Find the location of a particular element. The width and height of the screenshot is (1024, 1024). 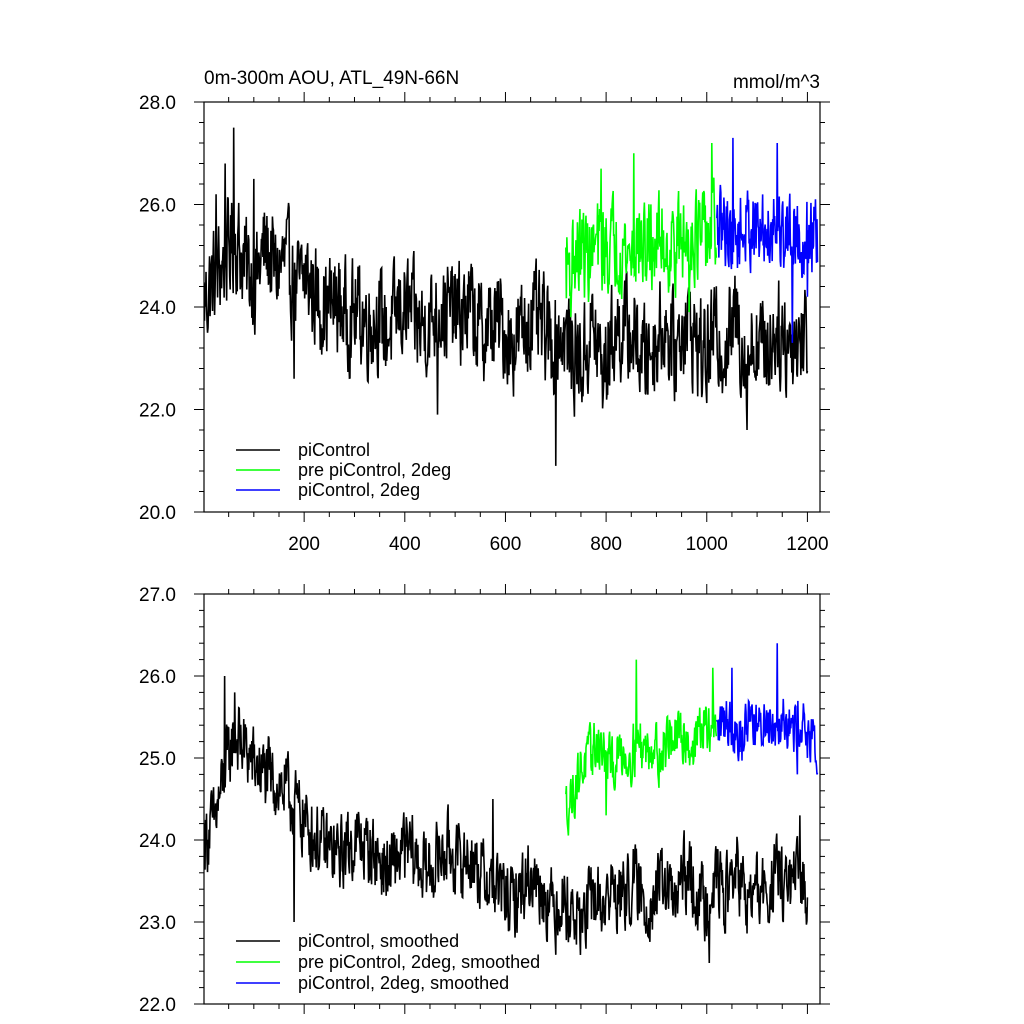

x-tick-label: 800 is located at coordinates (606, 544).